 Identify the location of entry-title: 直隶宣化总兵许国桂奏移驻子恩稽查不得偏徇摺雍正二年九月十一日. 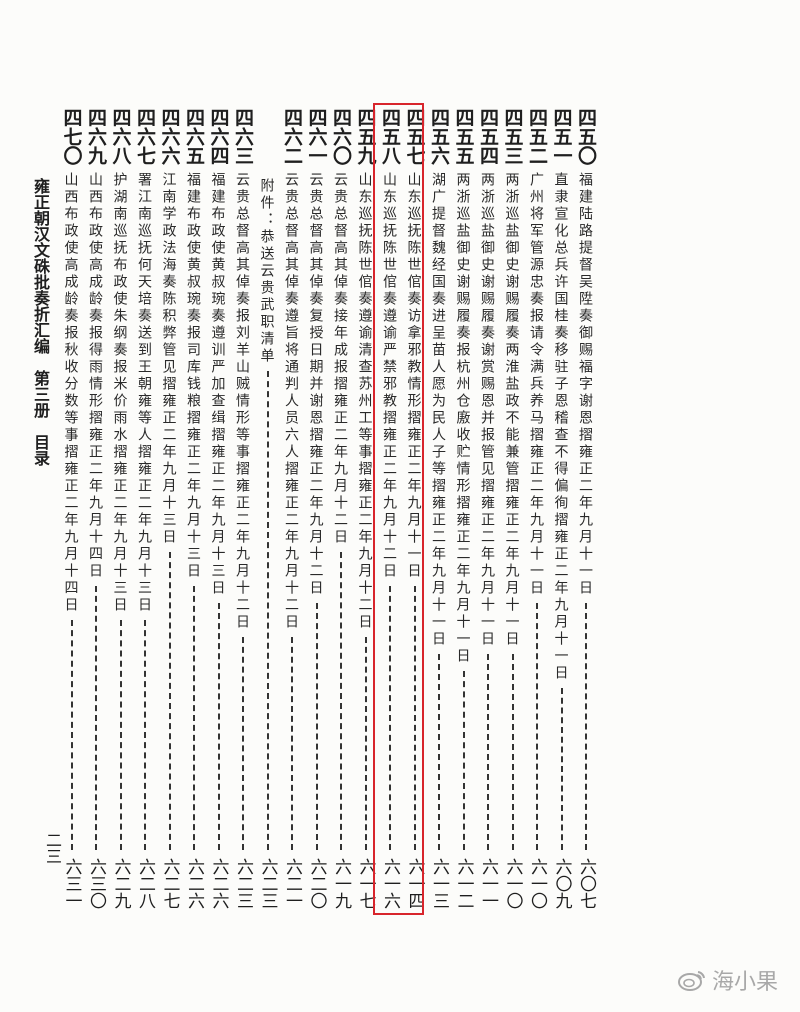
(560, 427).